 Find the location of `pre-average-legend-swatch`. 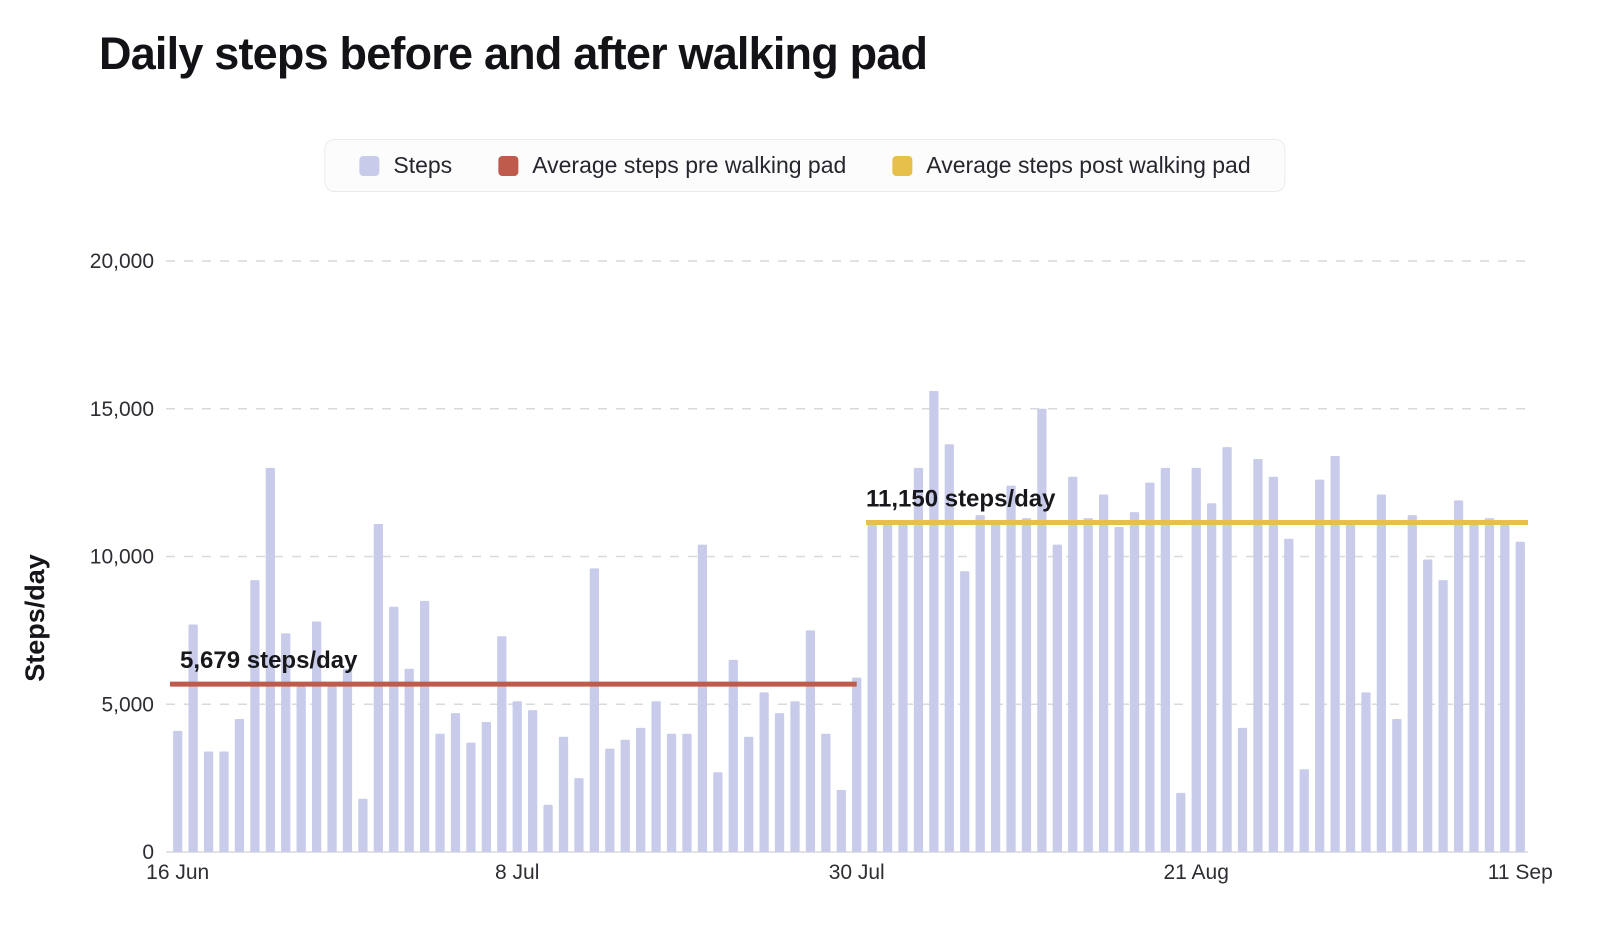

pre-average-legend-swatch is located at coordinates (508, 165).